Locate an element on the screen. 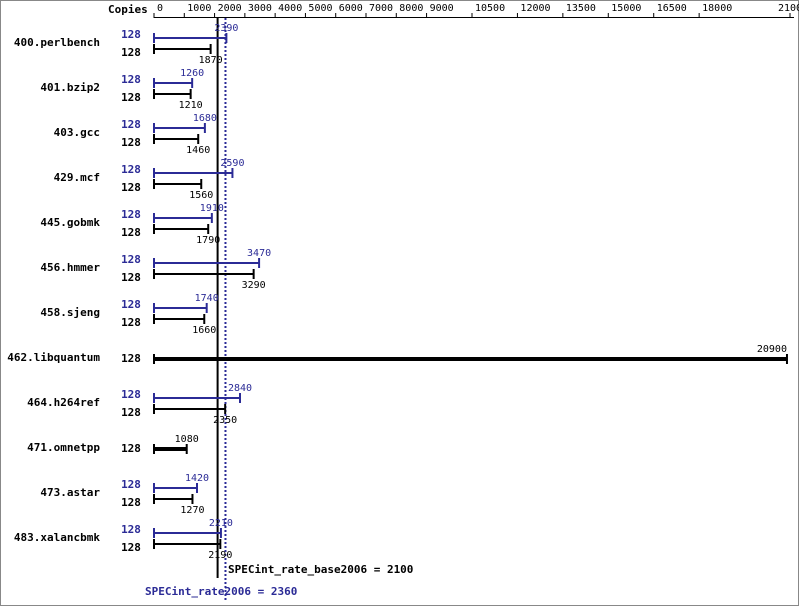 The image size is (799, 606). value-label: 2590 is located at coordinates (232, 163).